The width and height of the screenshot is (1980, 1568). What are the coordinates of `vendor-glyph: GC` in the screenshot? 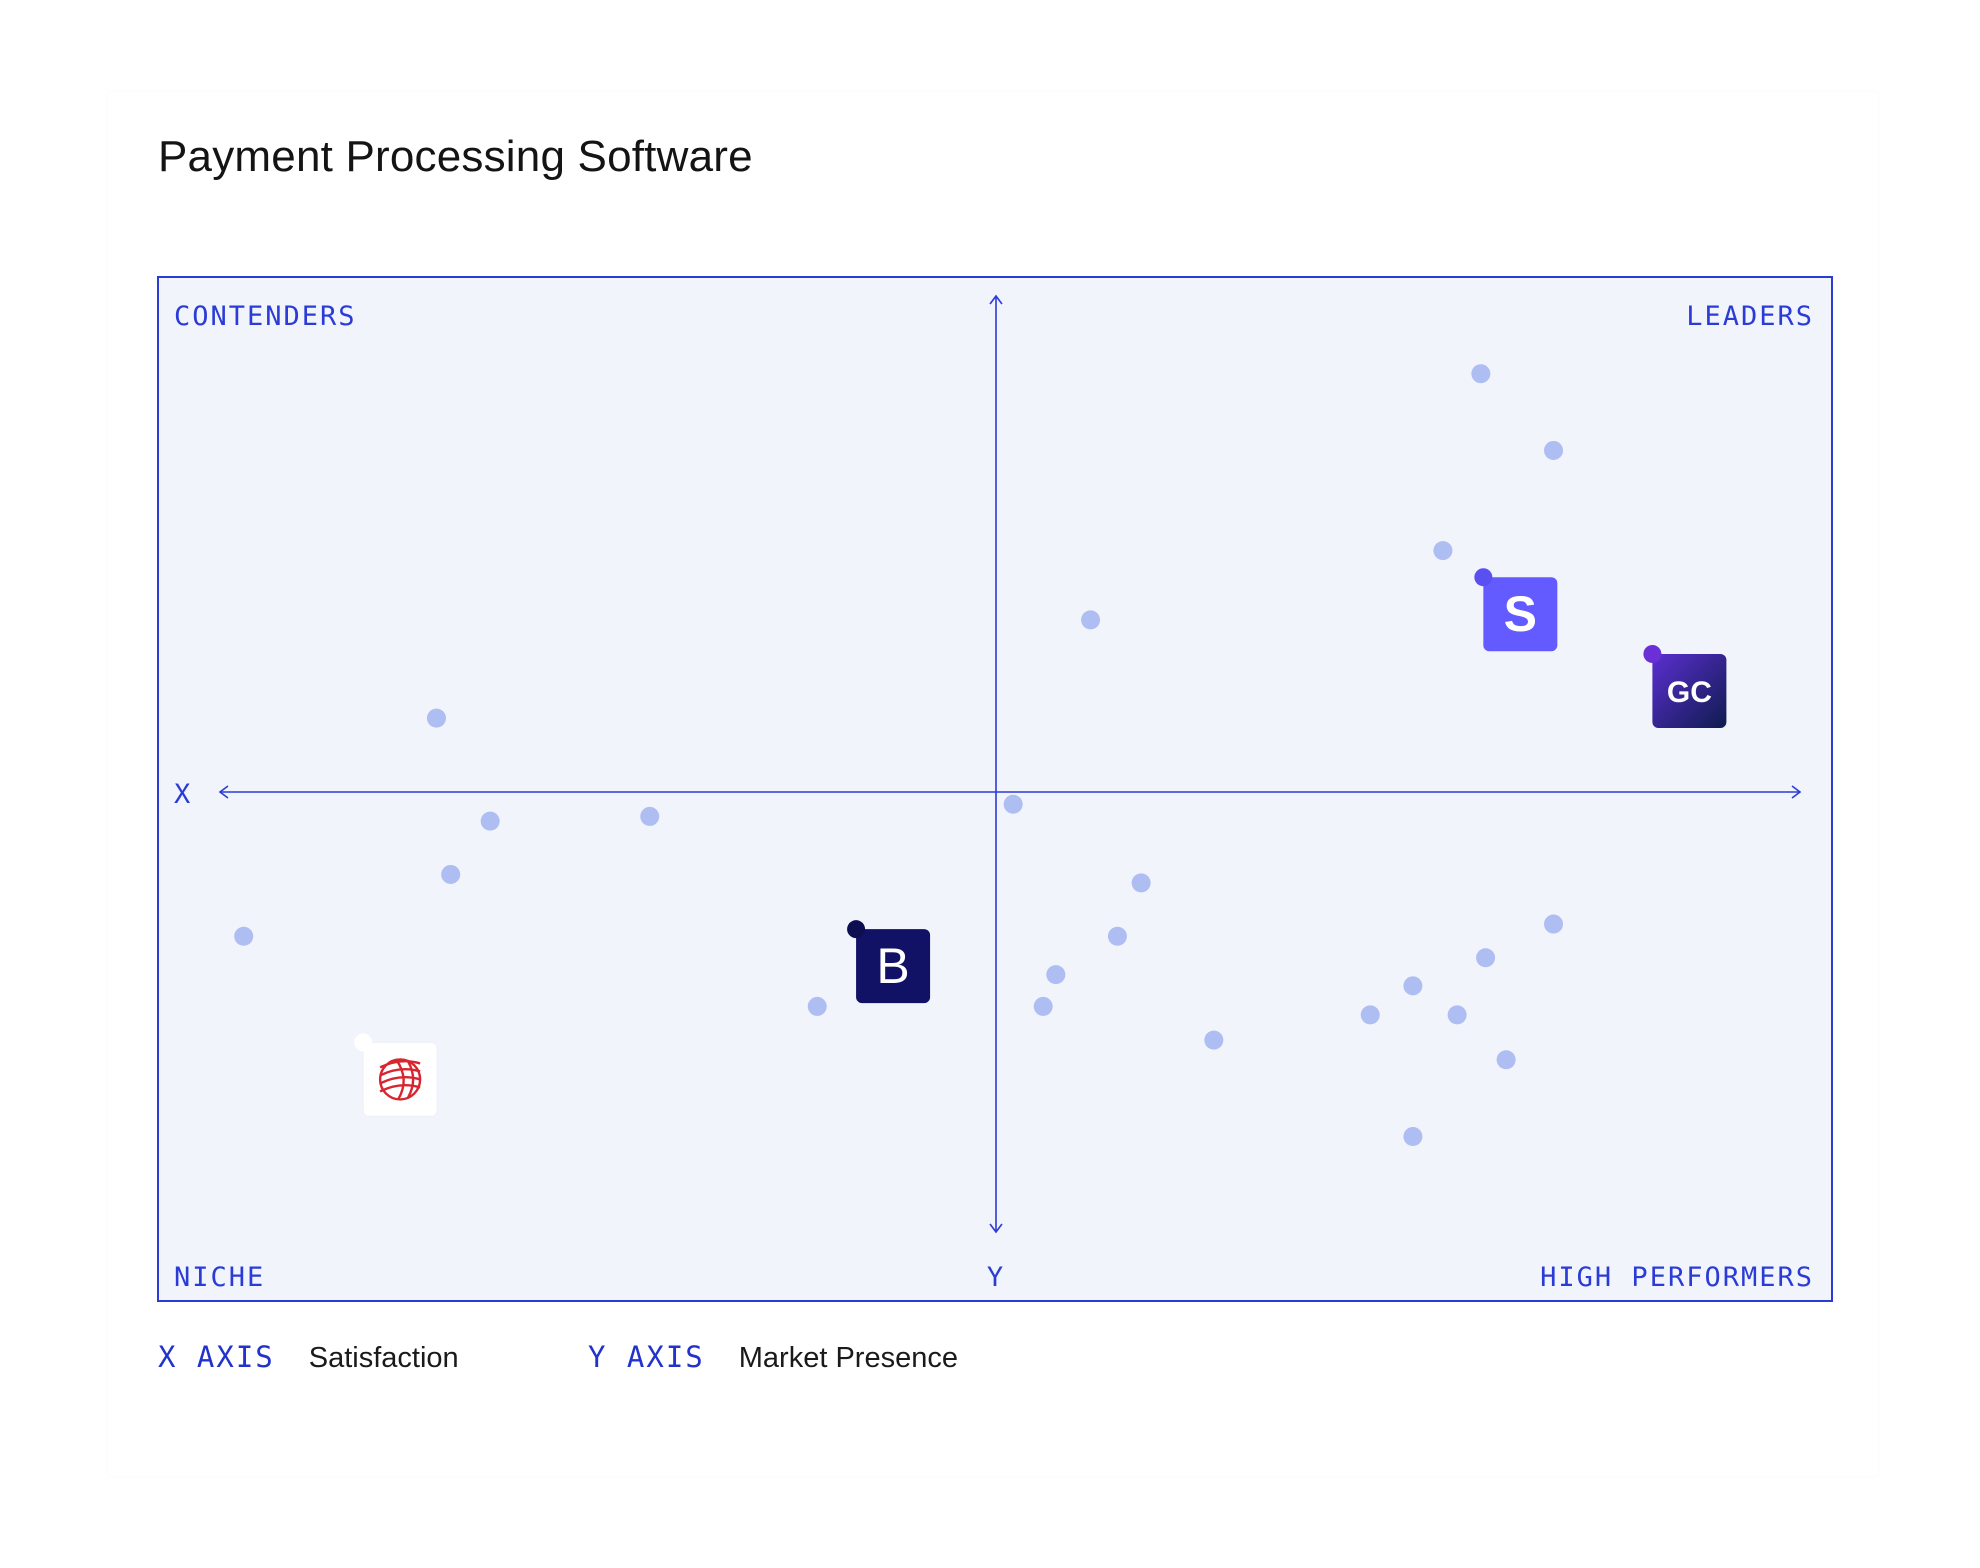 It's located at (1689, 692).